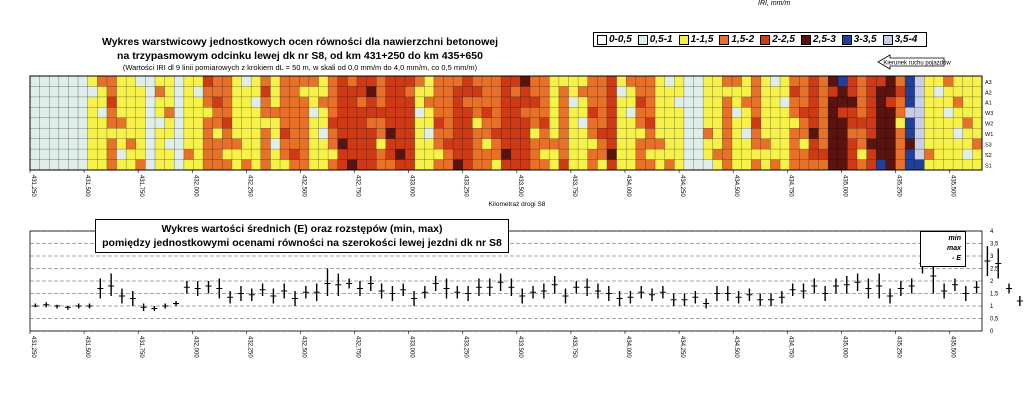 The width and height of the screenshot is (1024, 412). What do you see at coordinates (992, 232) in the screenshot?
I see `range-y-tick-label: 4` at bounding box center [992, 232].